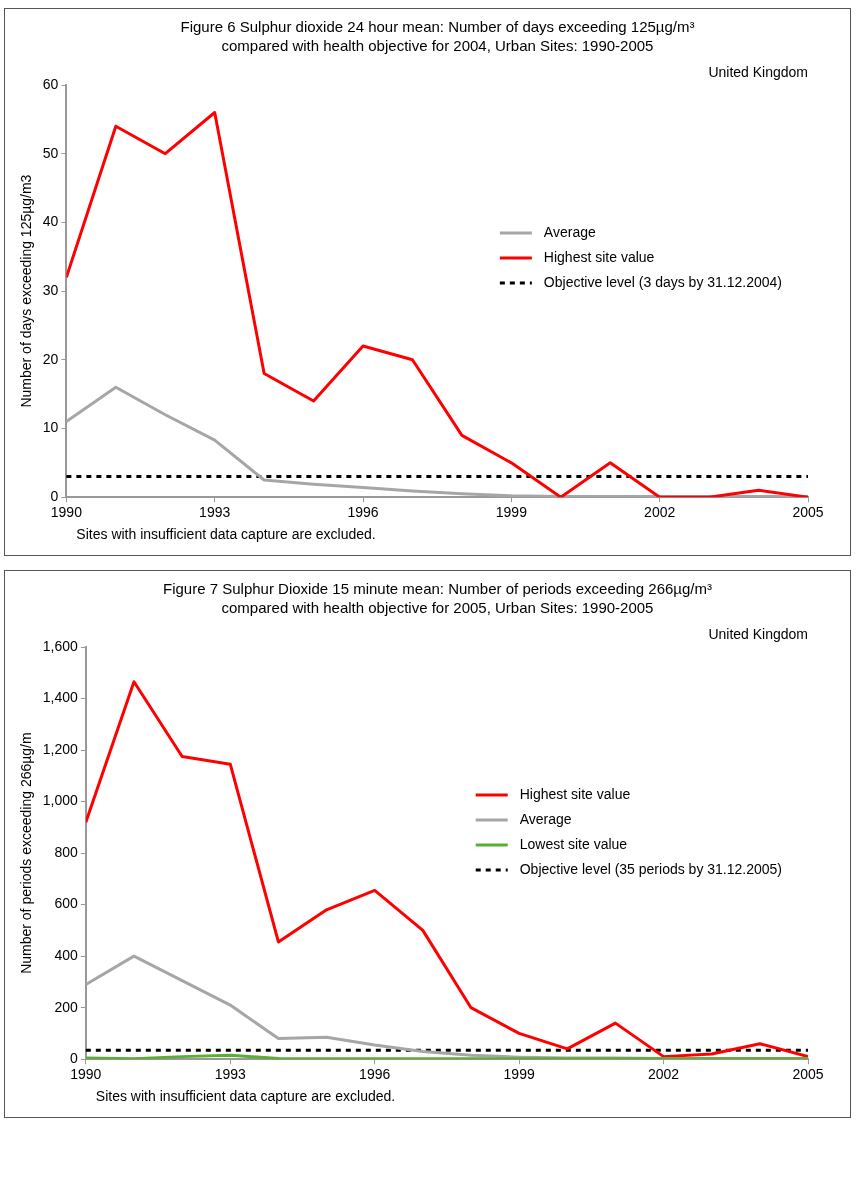 This screenshot has height=1189, width=861. I want to click on y-tick-label: 20, so click(50, 358).